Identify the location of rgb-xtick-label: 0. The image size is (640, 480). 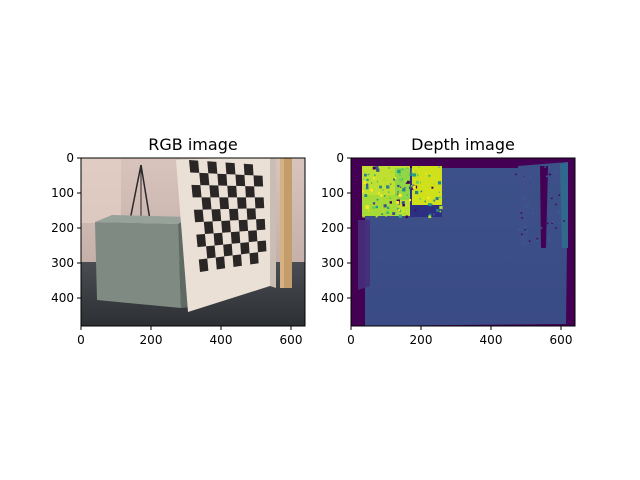
(81, 340).